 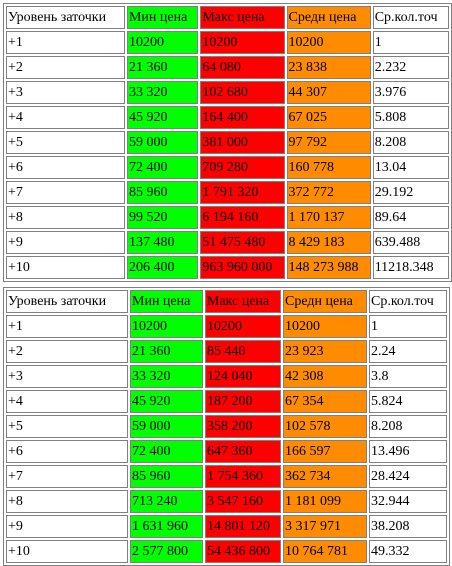 I want to click on table-row: +3 33 320 102 680 44 307 3.976, so click(x=227, y=92).